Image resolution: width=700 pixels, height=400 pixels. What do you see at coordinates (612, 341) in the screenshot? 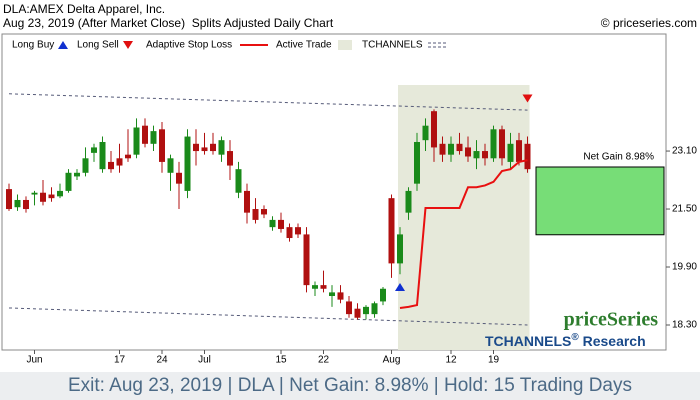
I see `logo-suffix: Research` at bounding box center [612, 341].